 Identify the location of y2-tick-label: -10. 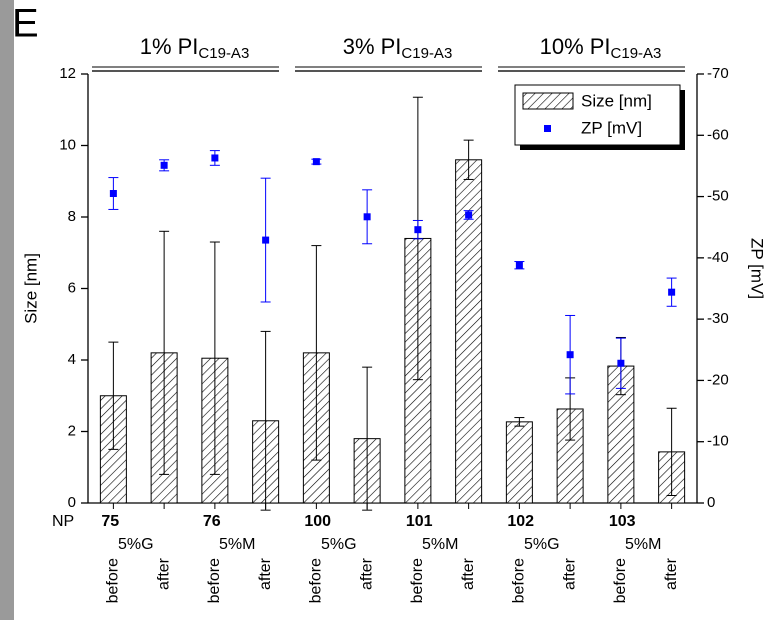
(718, 441).